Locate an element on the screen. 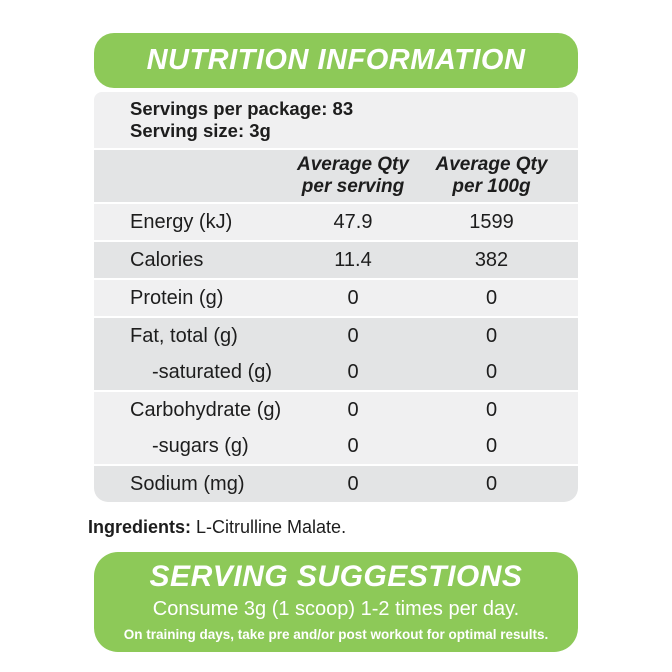 The image size is (672, 672). col-header-per-serving-line2: per serving is located at coordinates (353, 186).